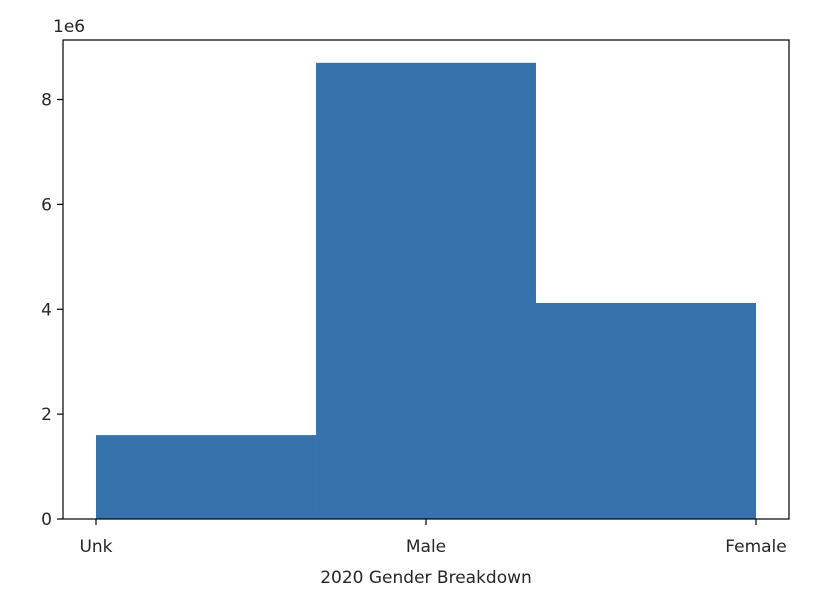 This screenshot has height=612, width=822. What do you see at coordinates (46, 310) in the screenshot?
I see `y-tick-label: 4` at bounding box center [46, 310].